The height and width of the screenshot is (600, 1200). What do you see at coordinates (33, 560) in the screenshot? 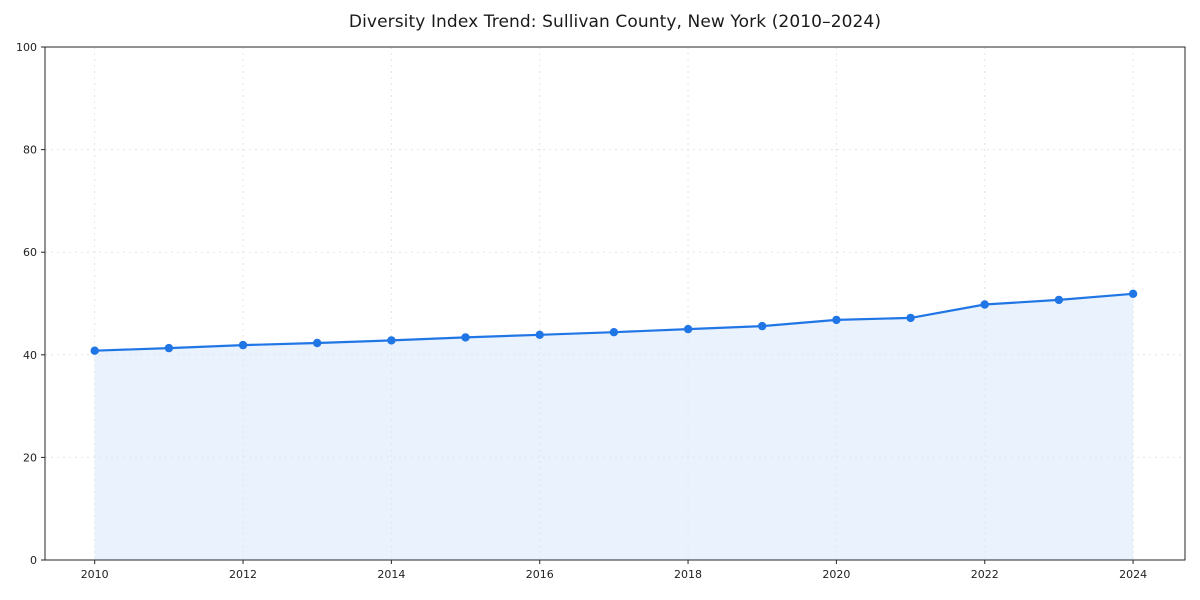
I see `y-tick-label: 0` at bounding box center [33, 560].